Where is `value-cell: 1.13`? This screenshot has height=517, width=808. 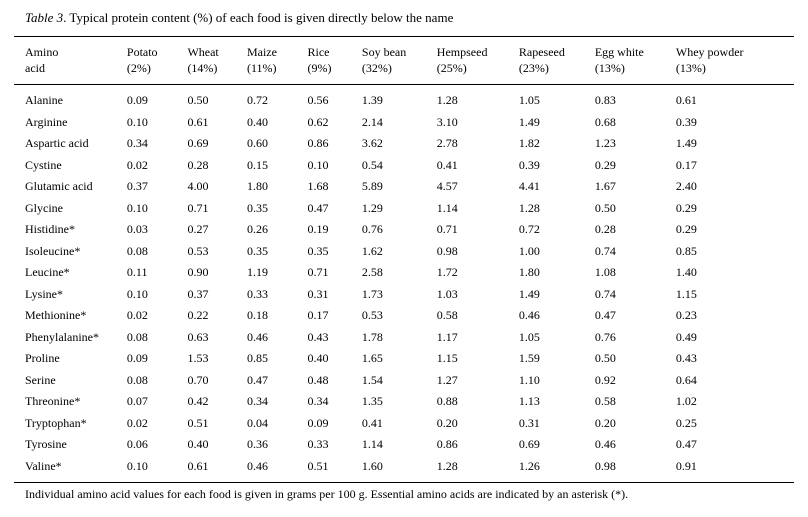 value-cell: 1.13 is located at coordinates (529, 401).